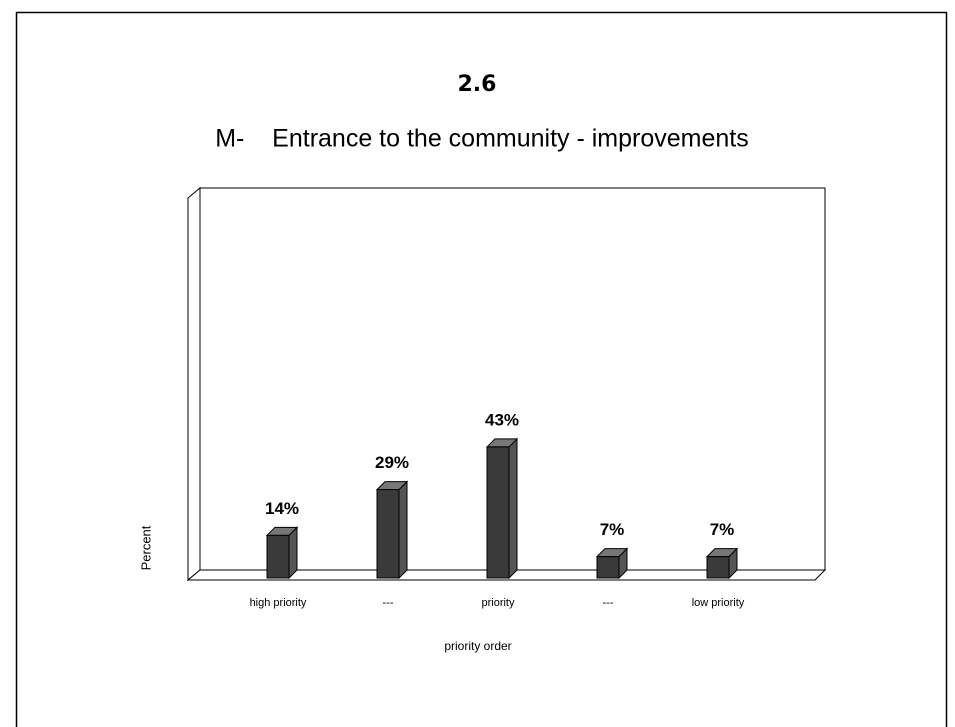 This screenshot has height=727, width=955. I want to click on data-label: 43%, so click(502, 419).